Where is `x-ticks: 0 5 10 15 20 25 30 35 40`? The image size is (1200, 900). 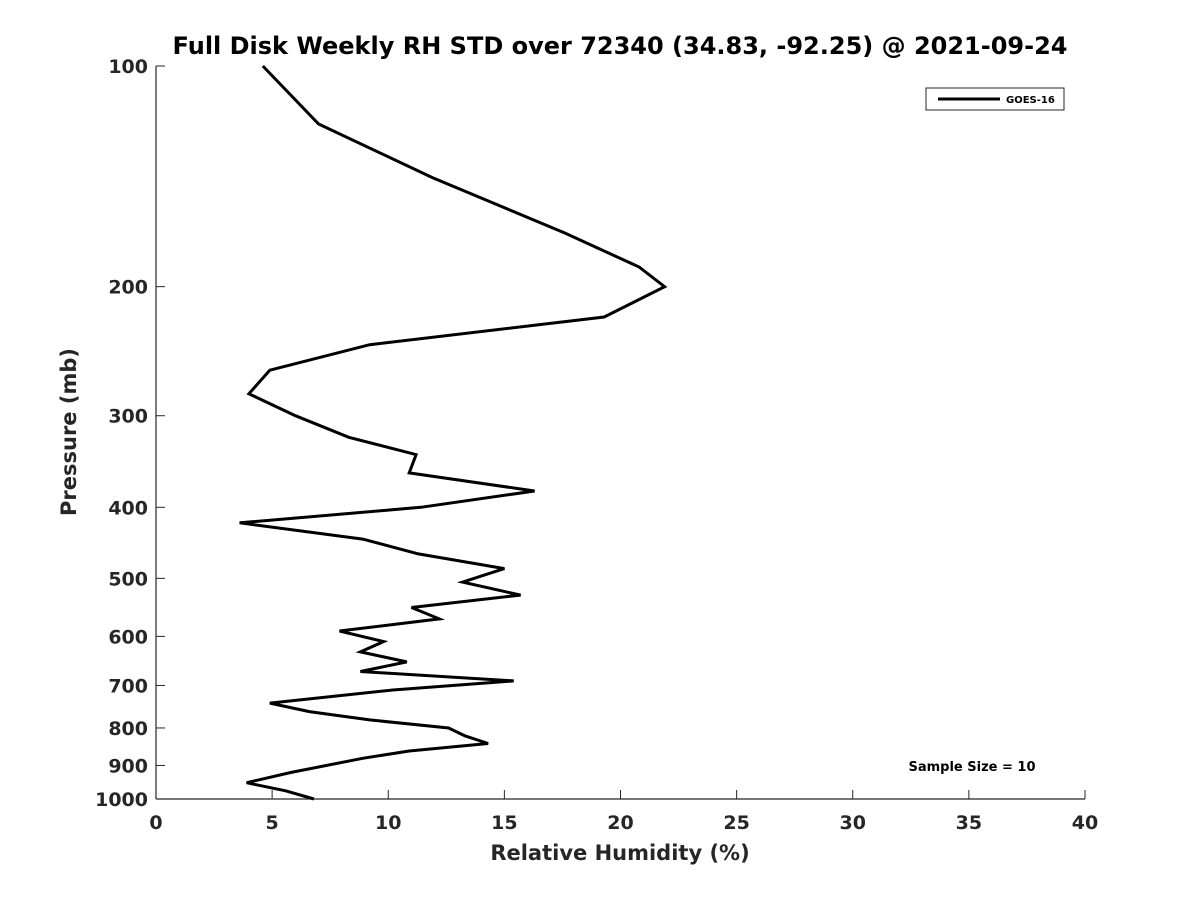
x-ticks: 0 5 10 15 20 25 30 35 40 is located at coordinates (623, 812).